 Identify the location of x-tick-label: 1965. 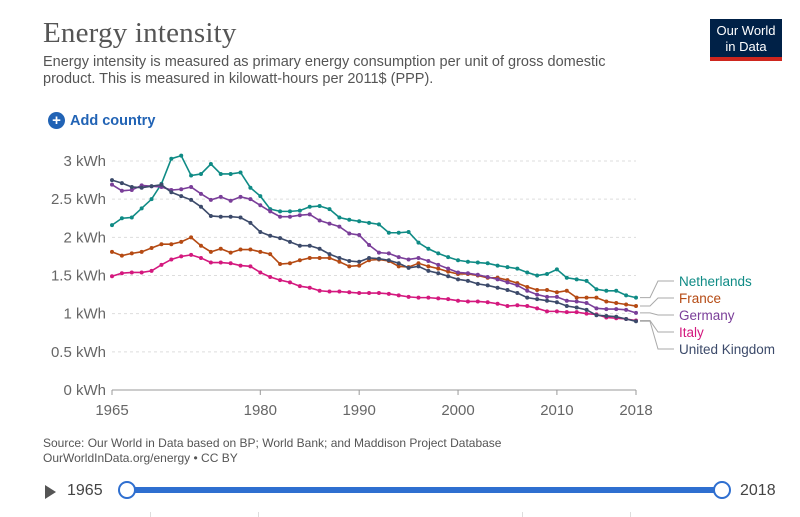
(111, 410).